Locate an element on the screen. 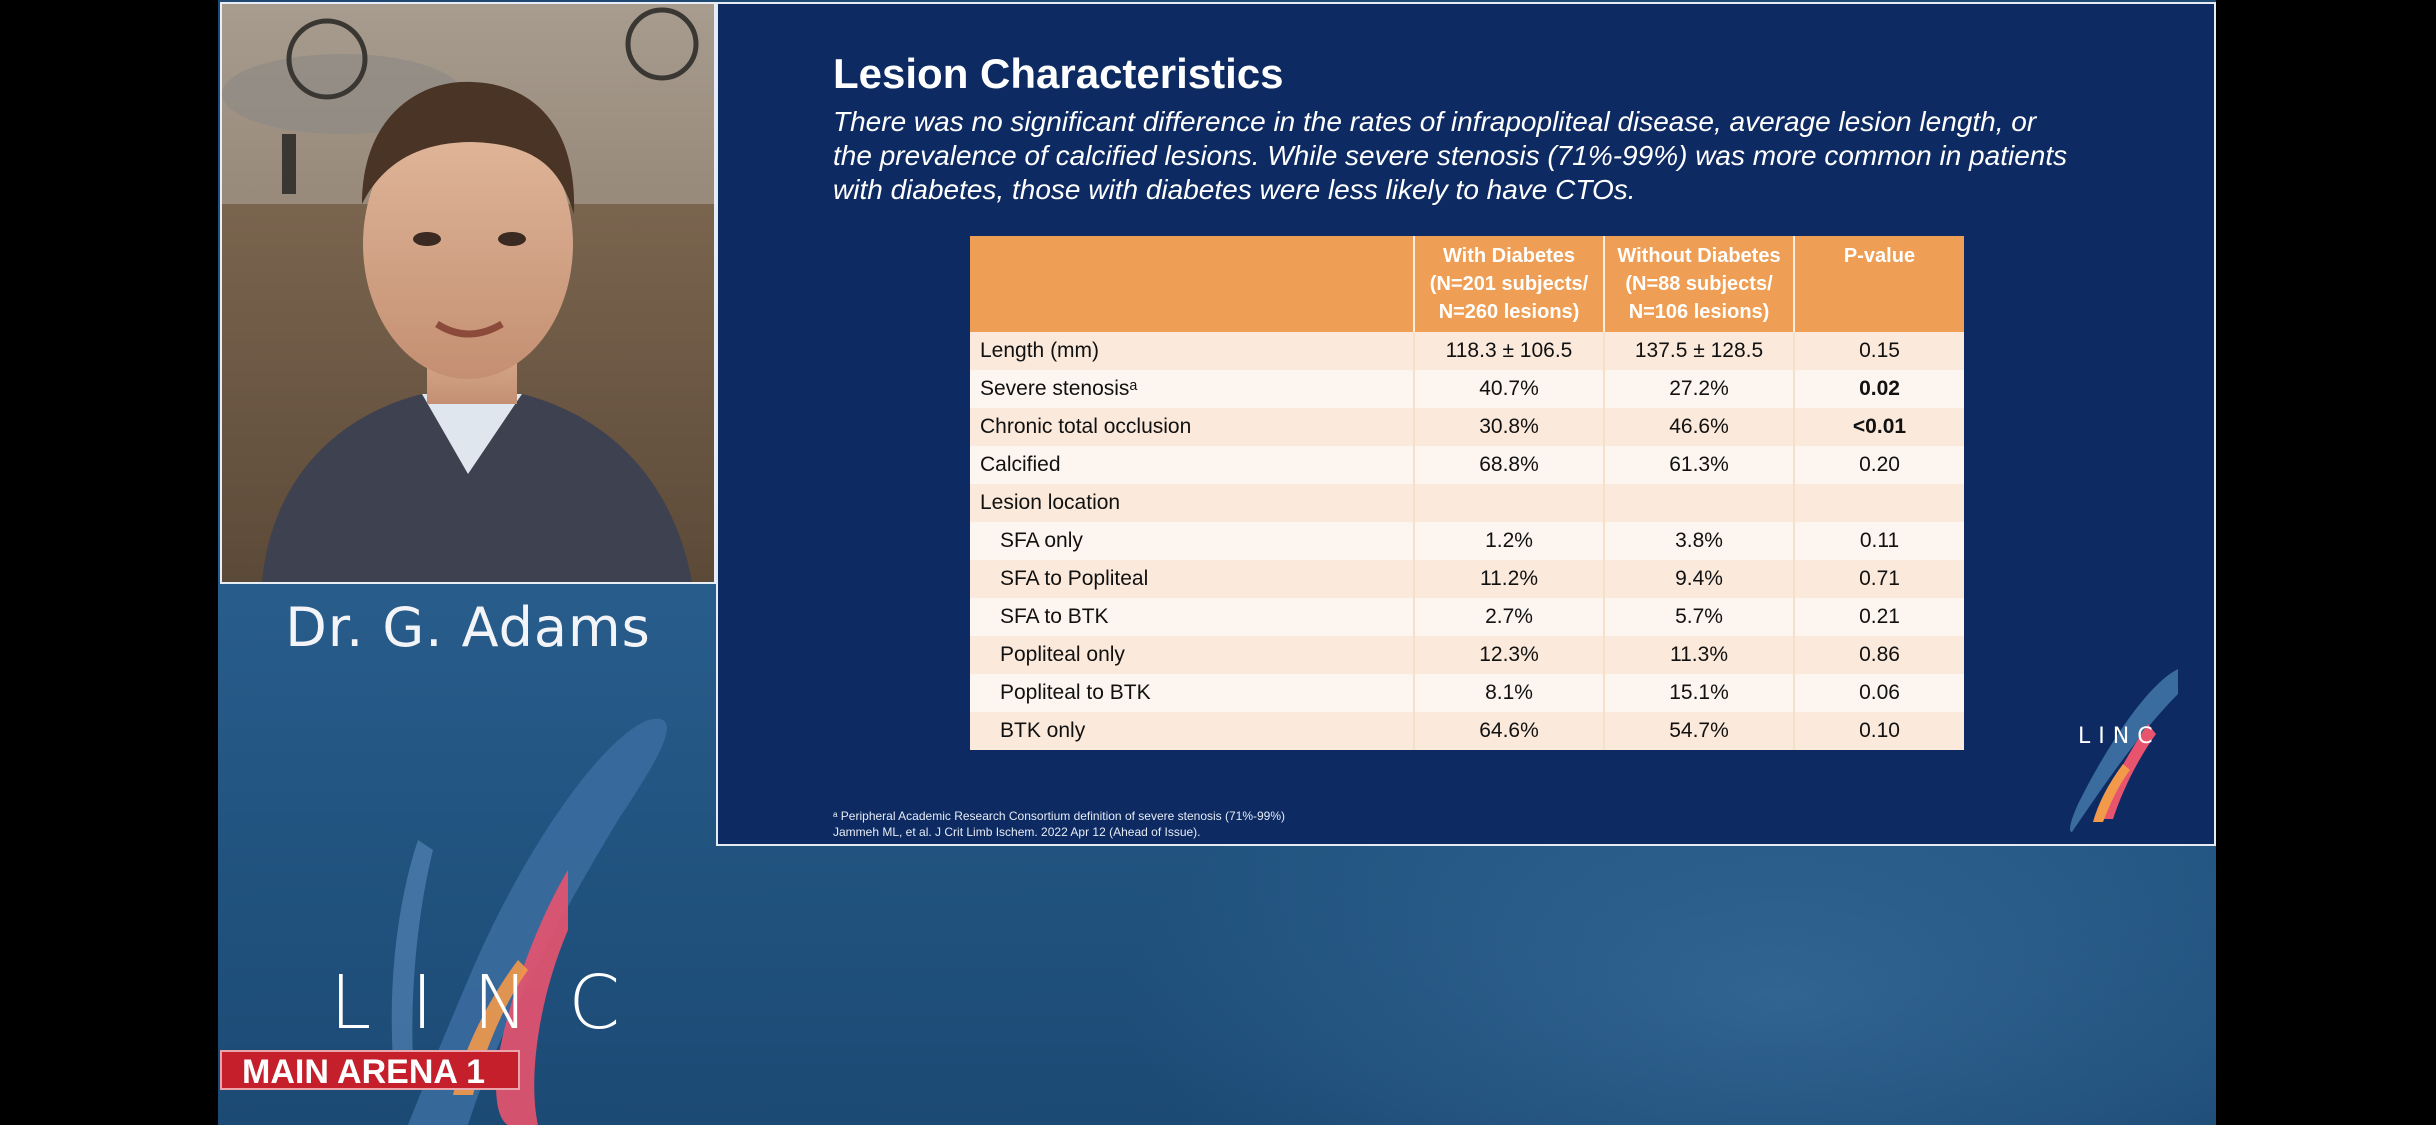 The width and height of the screenshot is (2436, 1125). speaker-photo is located at coordinates (468, 293).